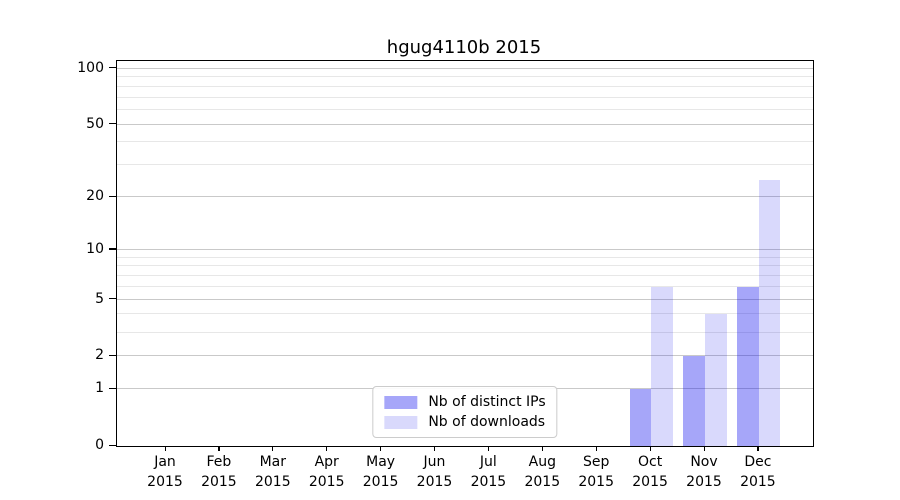 The width and height of the screenshot is (900, 500). I want to click on bar-downloads-oct, so click(662, 366).